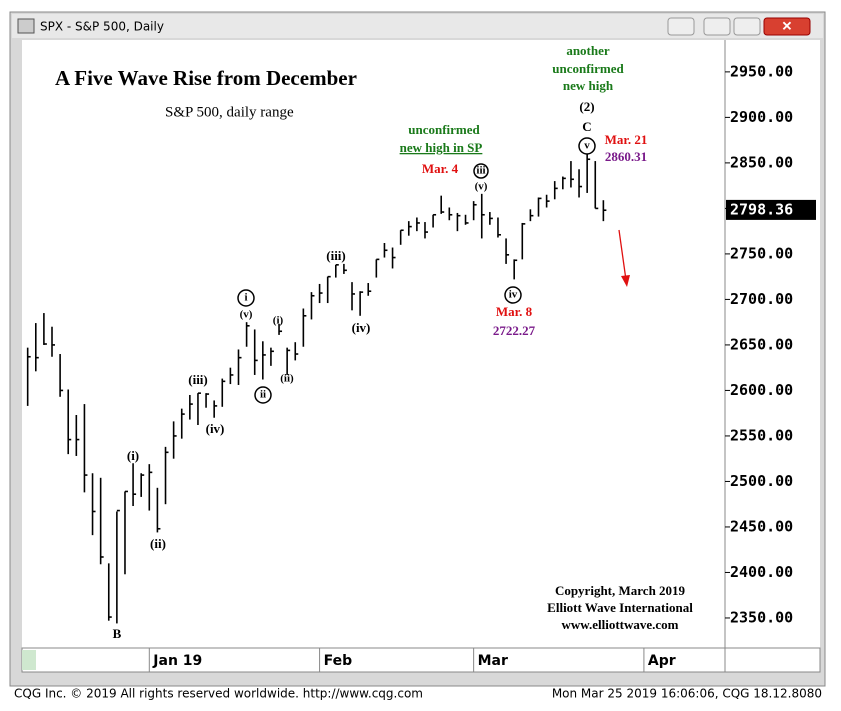 Image resolution: width=841 pixels, height=711 pixels. I want to click on price-note: 2722.27, so click(514, 330).